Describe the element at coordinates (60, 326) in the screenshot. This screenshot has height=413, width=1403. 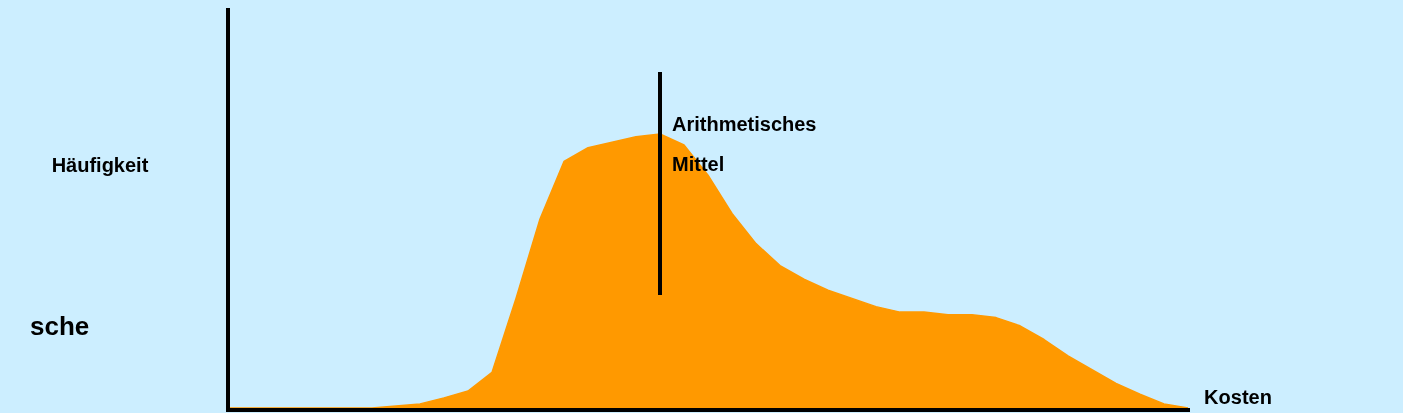
I see `text: sche` at that location.